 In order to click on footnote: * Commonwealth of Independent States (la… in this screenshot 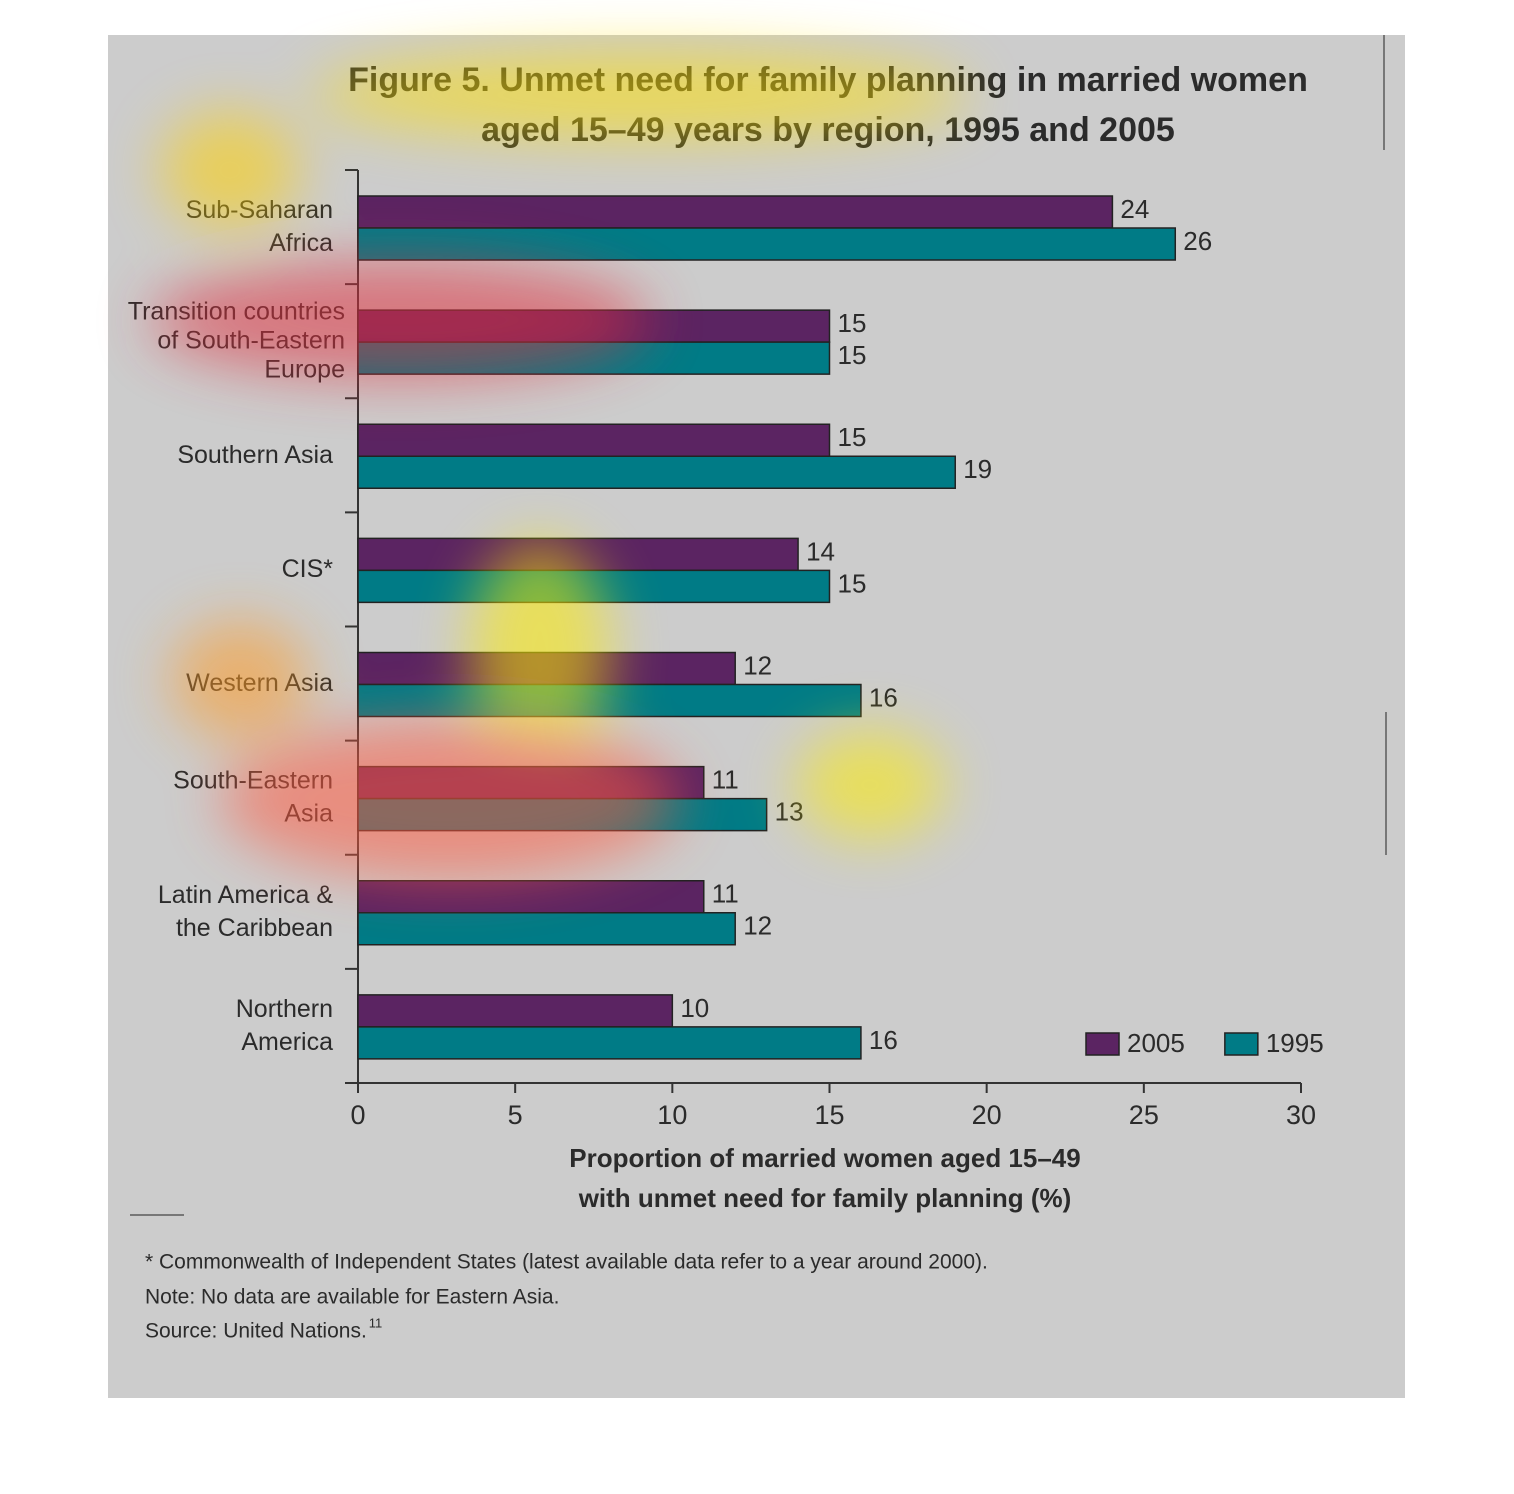, I will do `click(566, 1262)`.